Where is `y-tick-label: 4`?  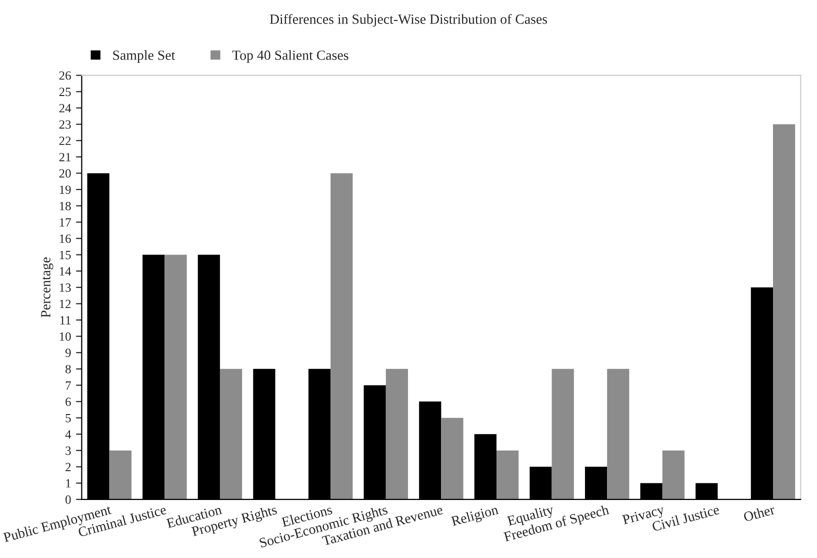 y-tick-label: 4 is located at coordinates (68, 434).